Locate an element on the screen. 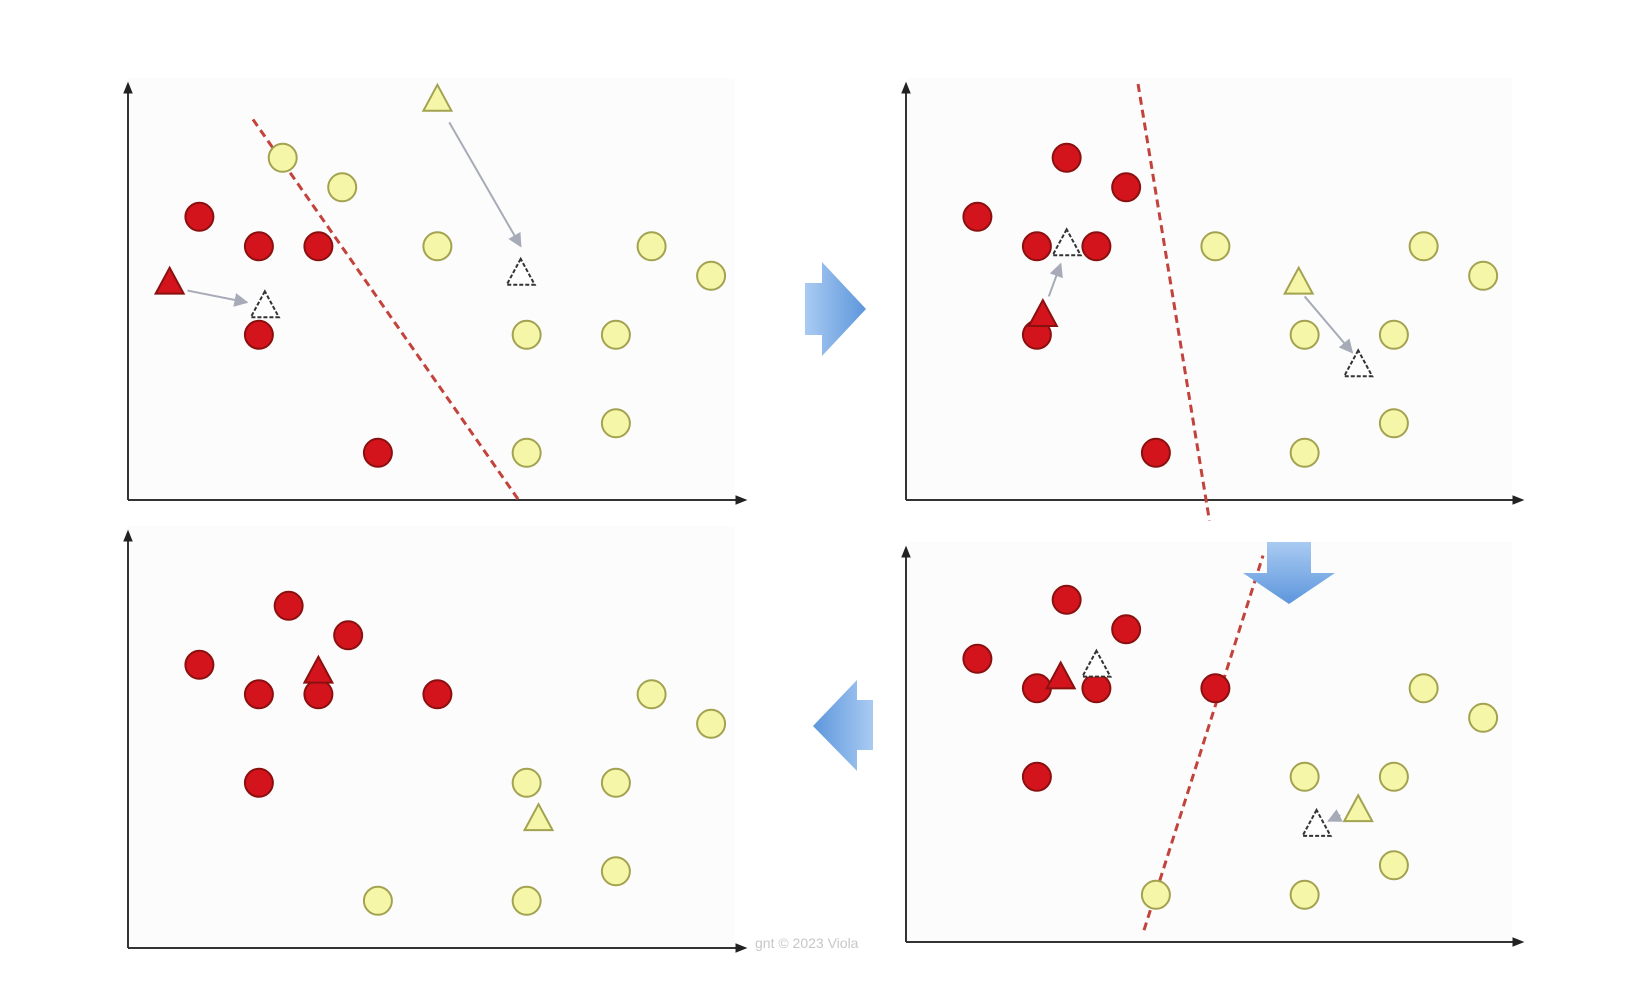 This screenshot has height=1000, width=1628. block-arrow-icon-left is located at coordinates (843, 725).